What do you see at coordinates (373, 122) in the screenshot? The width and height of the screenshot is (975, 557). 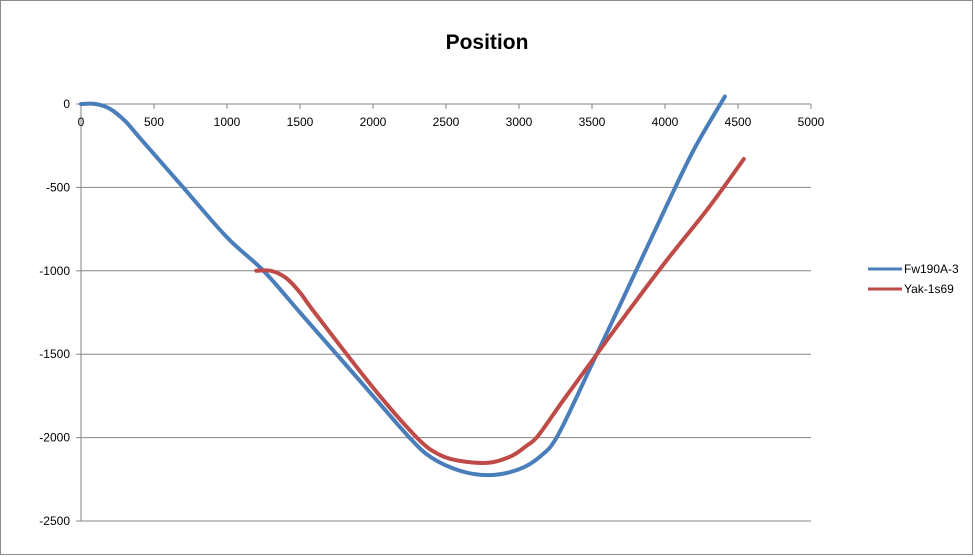 I see `x-tick-label: 2000` at bounding box center [373, 122].